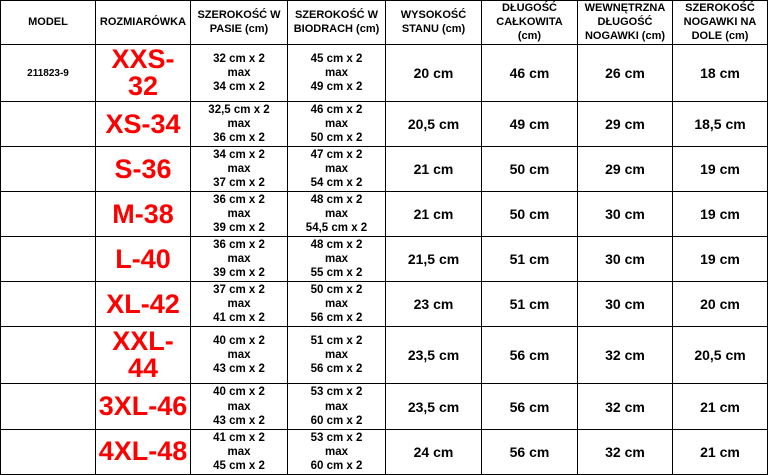 Image resolution: width=768 pixels, height=475 pixels. What do you see at coordinates (336, 245) in the screenshot?
I see `hips-min-value: 48 cm x 2` at bounding box center [336, 245].